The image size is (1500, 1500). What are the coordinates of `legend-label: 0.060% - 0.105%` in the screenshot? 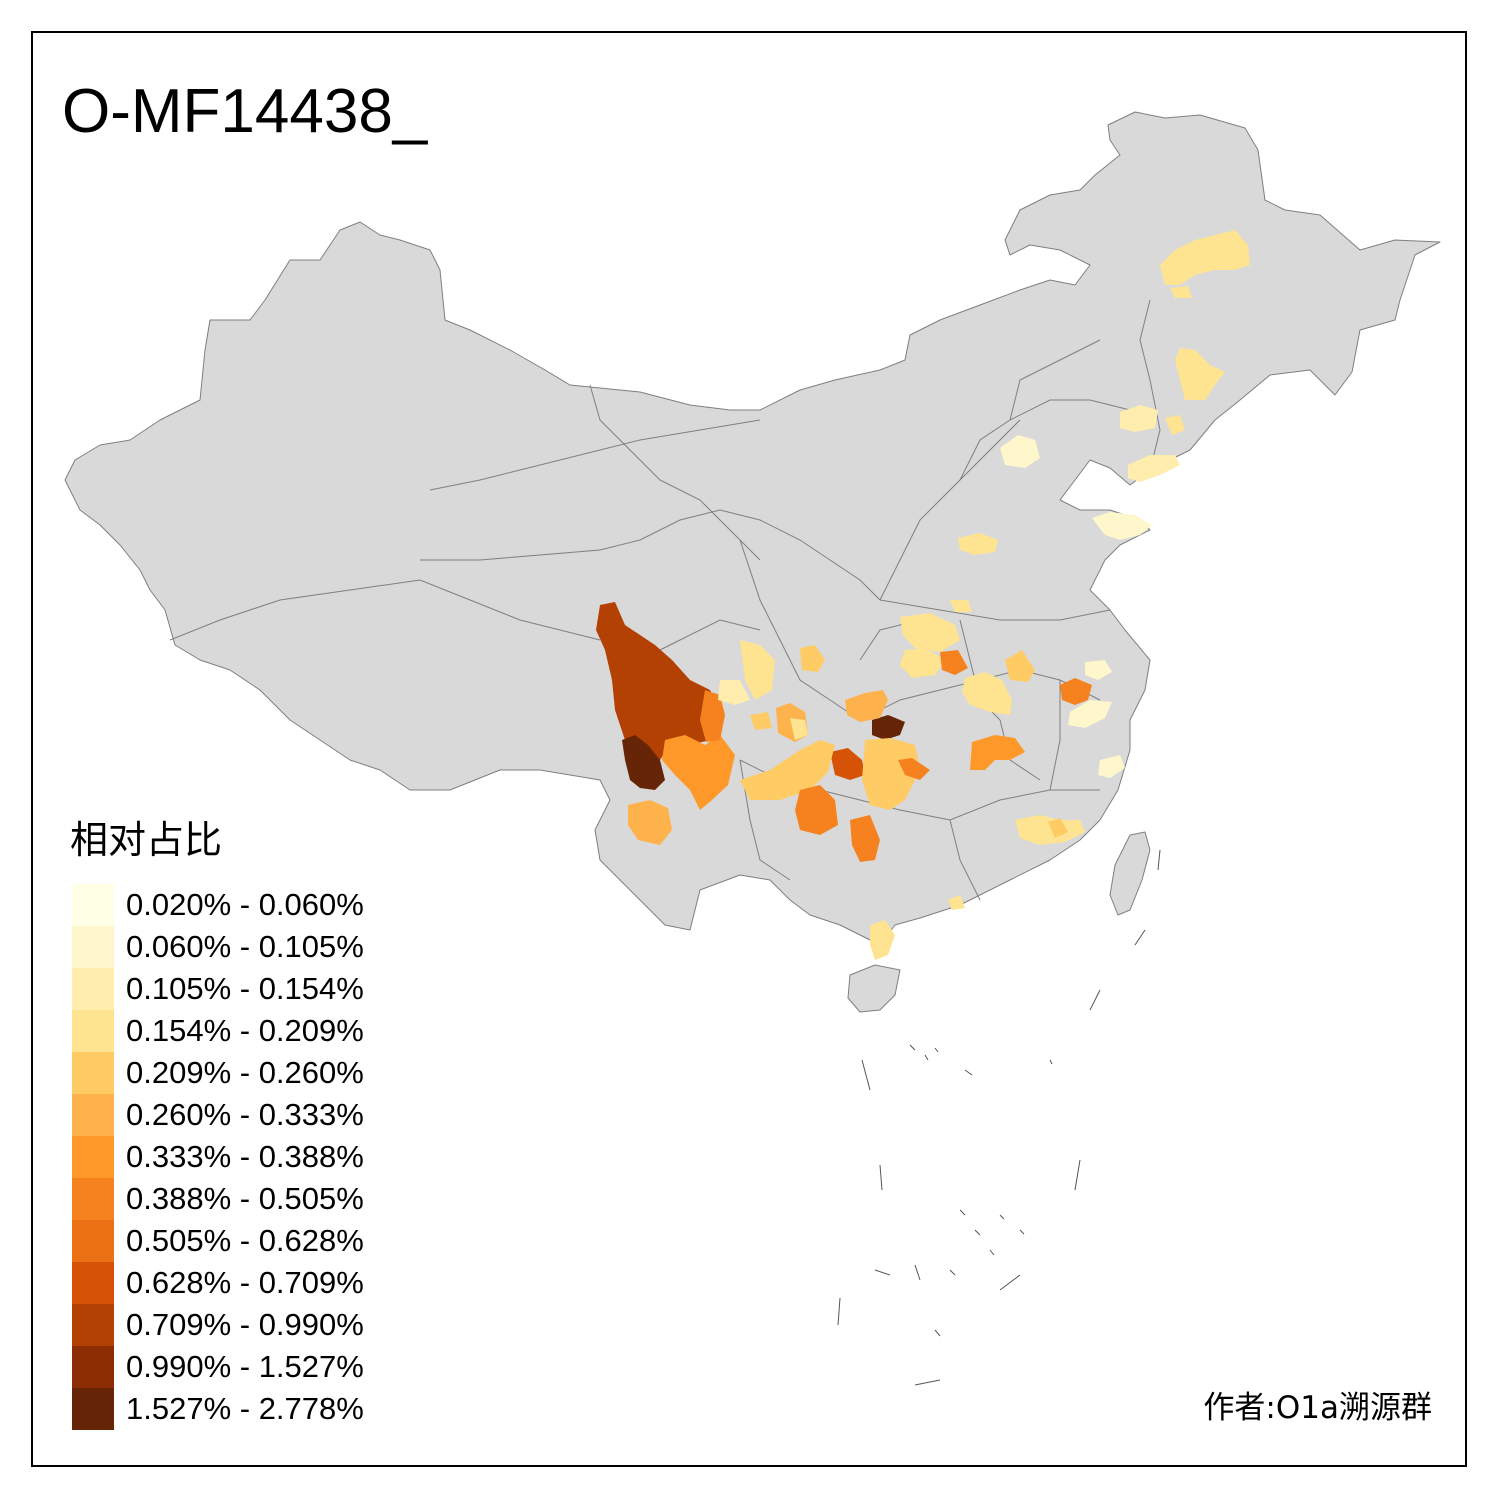 It's located at (245, 946).